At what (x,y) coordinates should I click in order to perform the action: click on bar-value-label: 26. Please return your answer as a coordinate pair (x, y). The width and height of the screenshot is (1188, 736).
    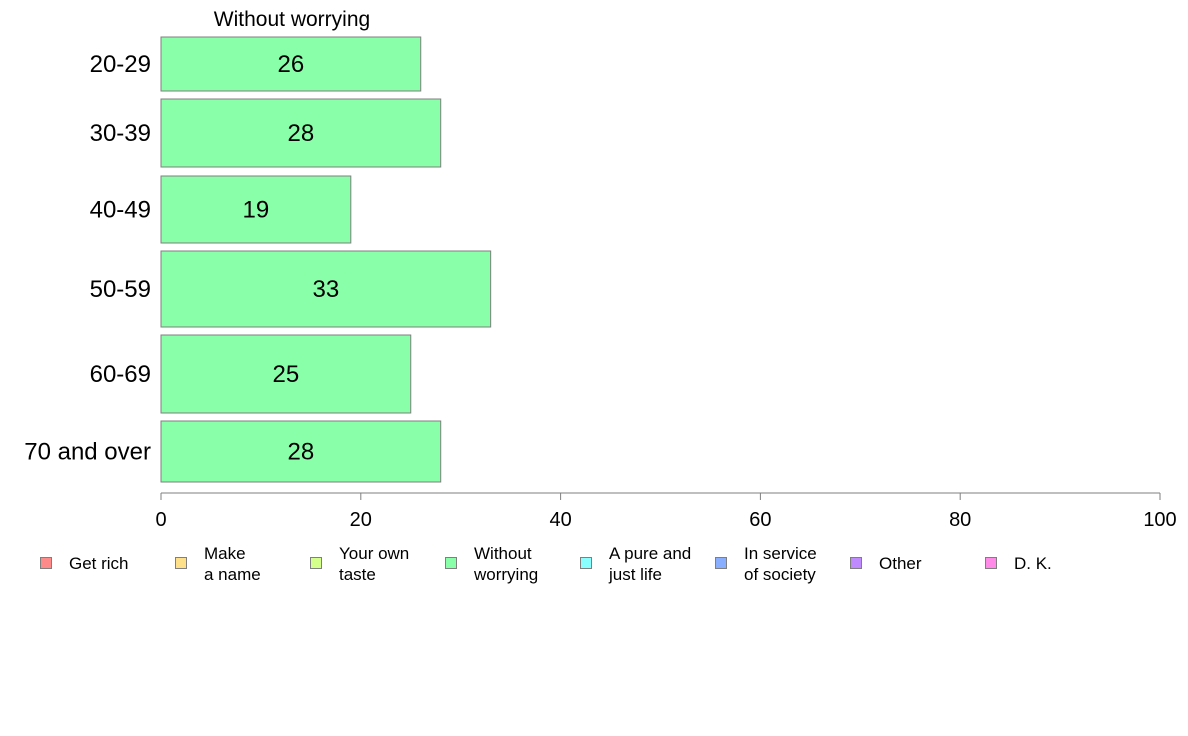
    Looking at the image, I should click on (291, 64).